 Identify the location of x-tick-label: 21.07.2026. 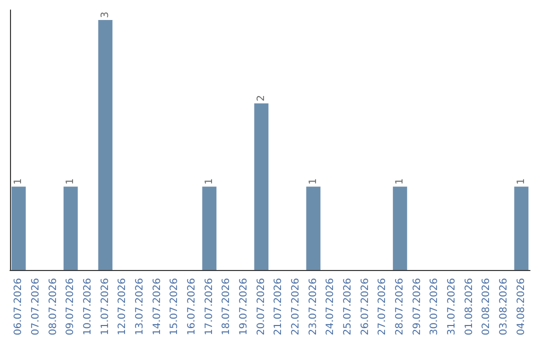
(278, 307).